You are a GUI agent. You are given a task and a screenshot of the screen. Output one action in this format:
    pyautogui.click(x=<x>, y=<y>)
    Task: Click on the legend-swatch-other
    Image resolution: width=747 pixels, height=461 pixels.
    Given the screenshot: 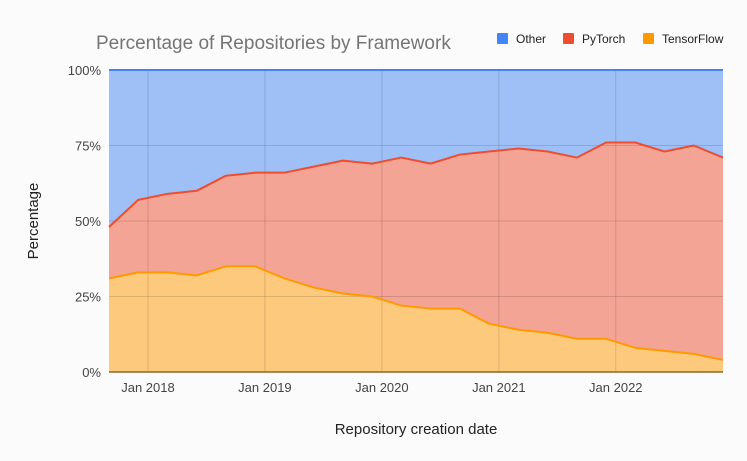 What is the action you would take?
    pyautogui.click(x=502, y=38)
    